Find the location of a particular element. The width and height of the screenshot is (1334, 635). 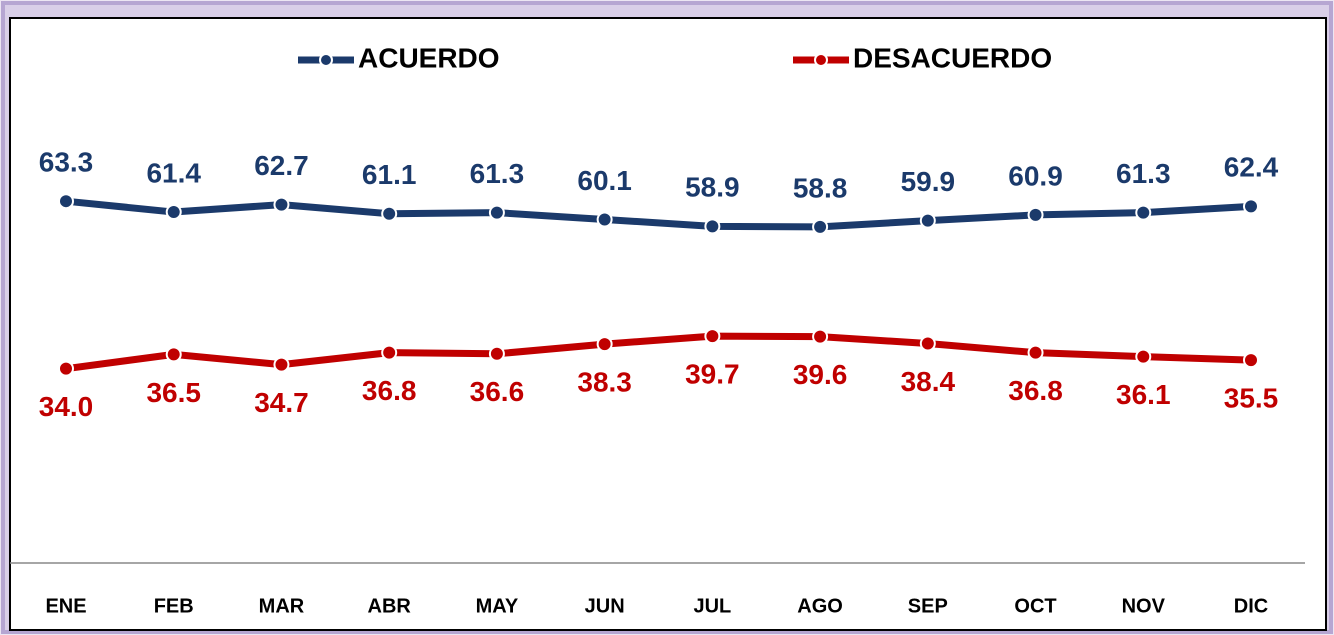

x-tick-label: SEP is located at coordinates (928, 606).